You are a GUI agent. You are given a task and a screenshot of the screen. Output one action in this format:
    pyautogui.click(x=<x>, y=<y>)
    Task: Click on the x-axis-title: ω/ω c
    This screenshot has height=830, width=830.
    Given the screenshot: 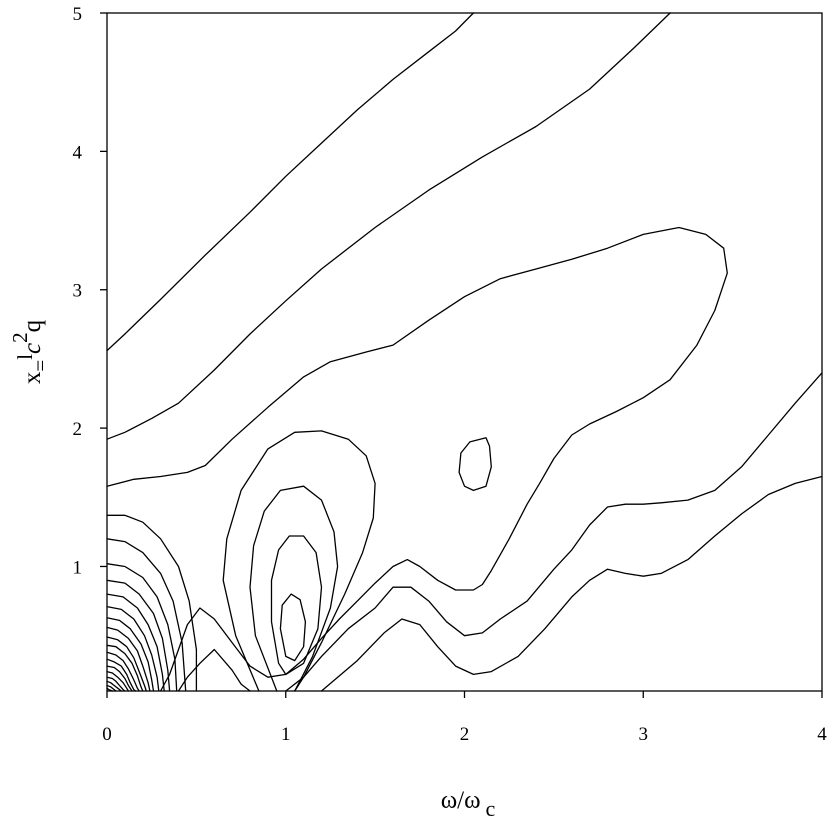 What is the action you would take?
    pyautogui.click(x=468, y=804)
    